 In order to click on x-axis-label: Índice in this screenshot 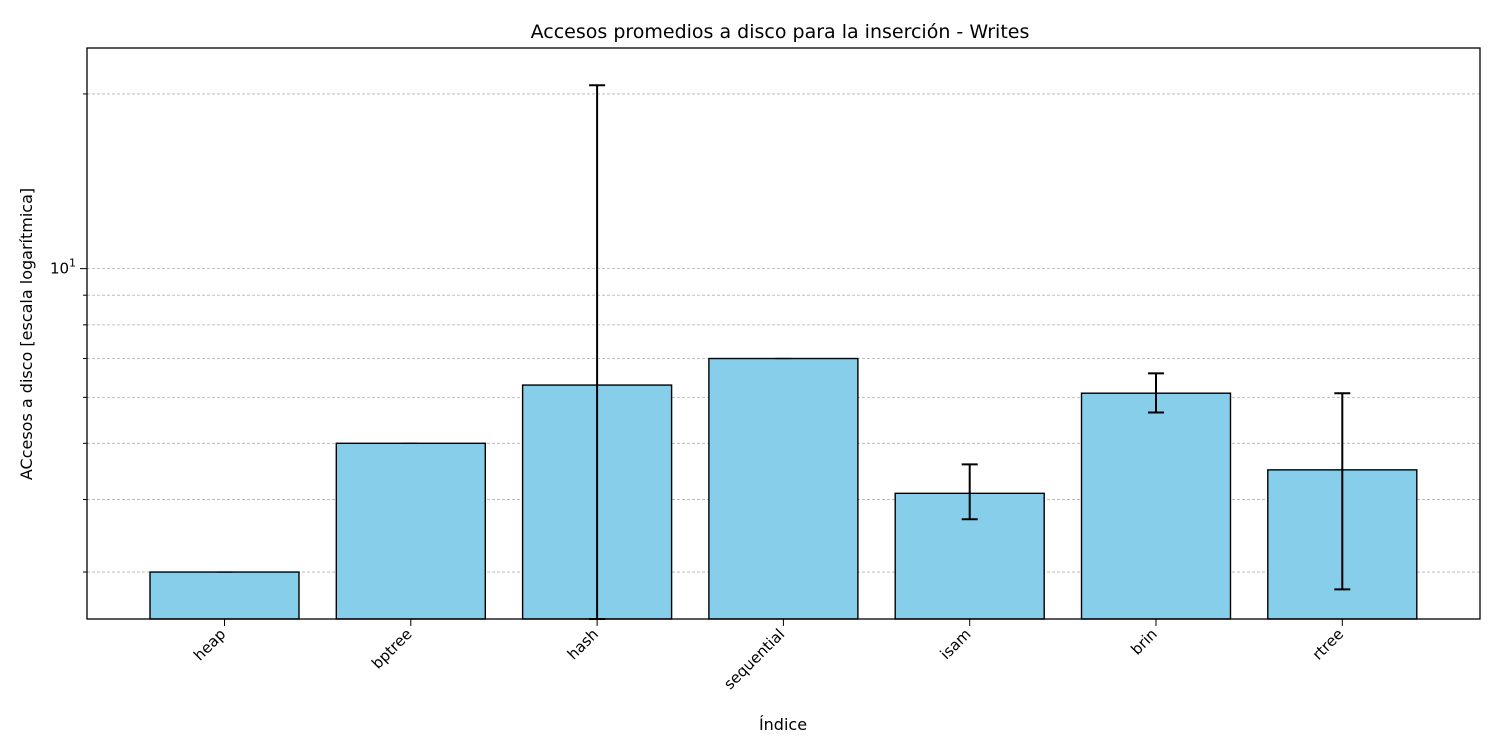, I will do `click(783, 724)`.